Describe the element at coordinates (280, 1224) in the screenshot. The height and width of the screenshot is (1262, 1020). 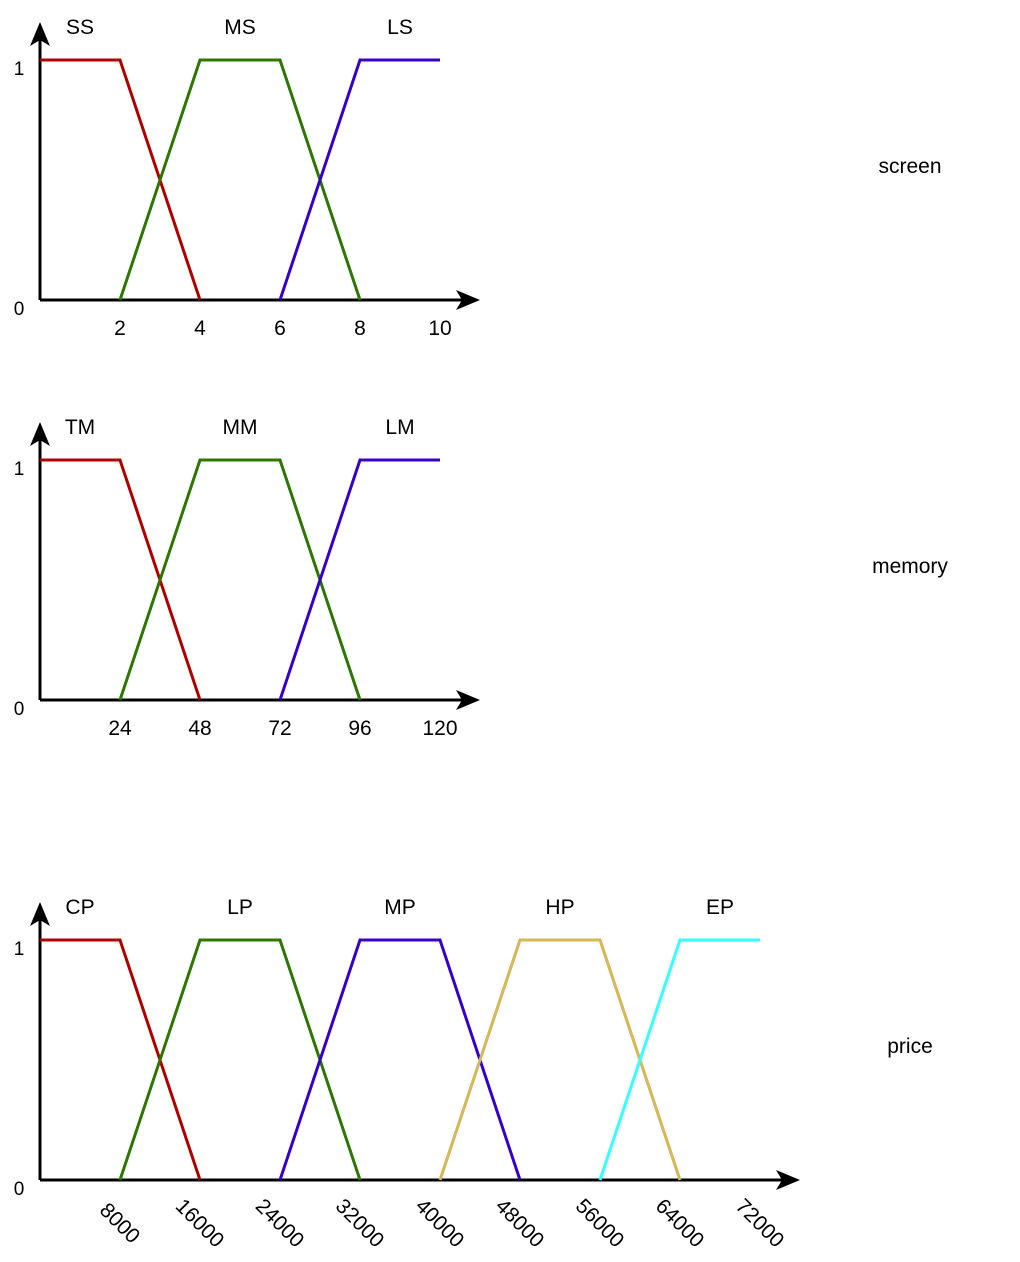
I see `x-tick-label: 24000` at that location.